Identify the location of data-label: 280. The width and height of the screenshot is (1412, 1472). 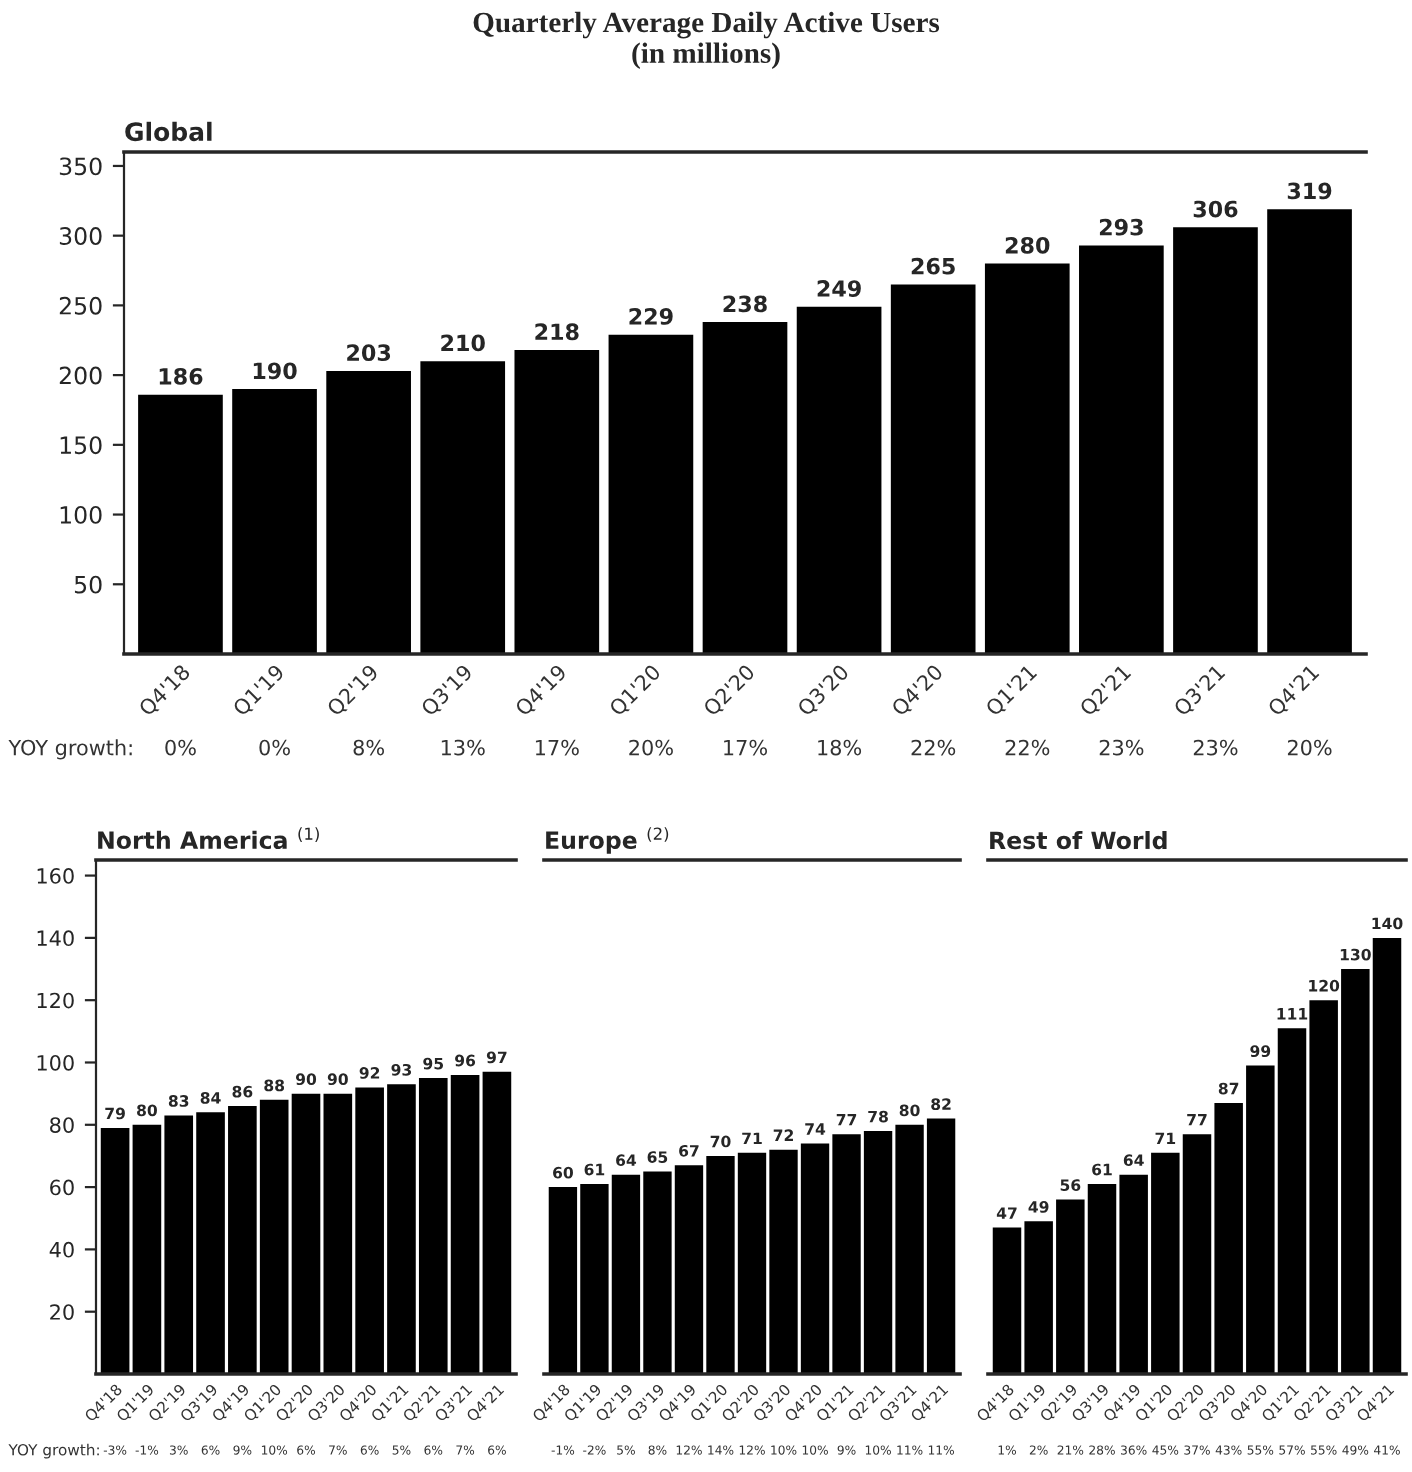
(1027, 245).